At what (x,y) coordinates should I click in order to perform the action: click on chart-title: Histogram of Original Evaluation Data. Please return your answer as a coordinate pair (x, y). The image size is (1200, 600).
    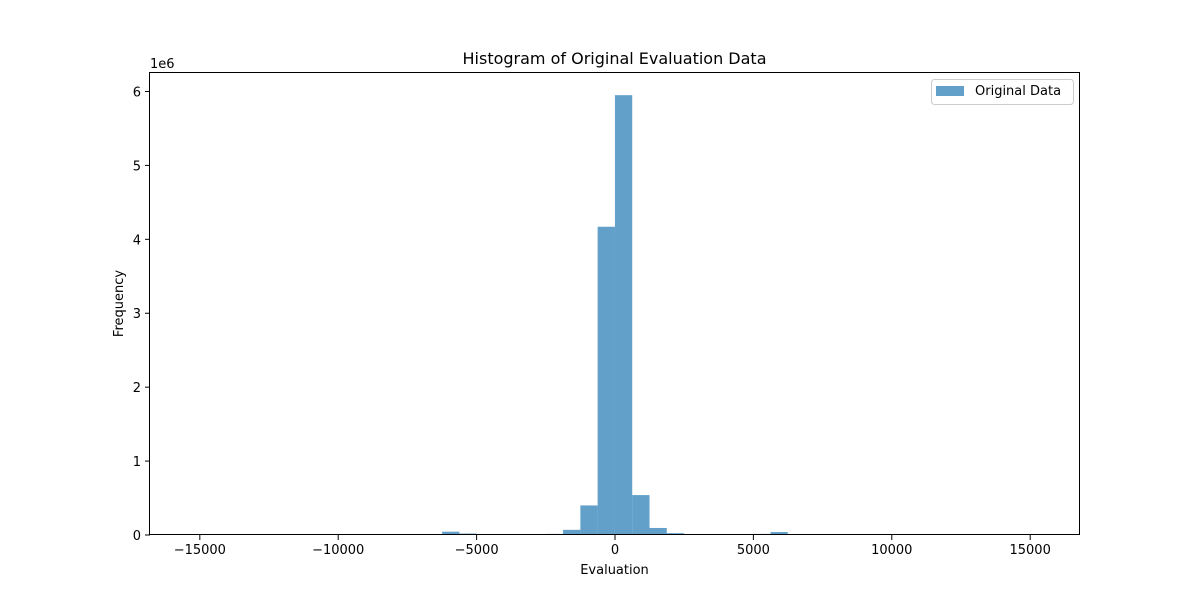
    Looking at the image, I should click on (615, 58).